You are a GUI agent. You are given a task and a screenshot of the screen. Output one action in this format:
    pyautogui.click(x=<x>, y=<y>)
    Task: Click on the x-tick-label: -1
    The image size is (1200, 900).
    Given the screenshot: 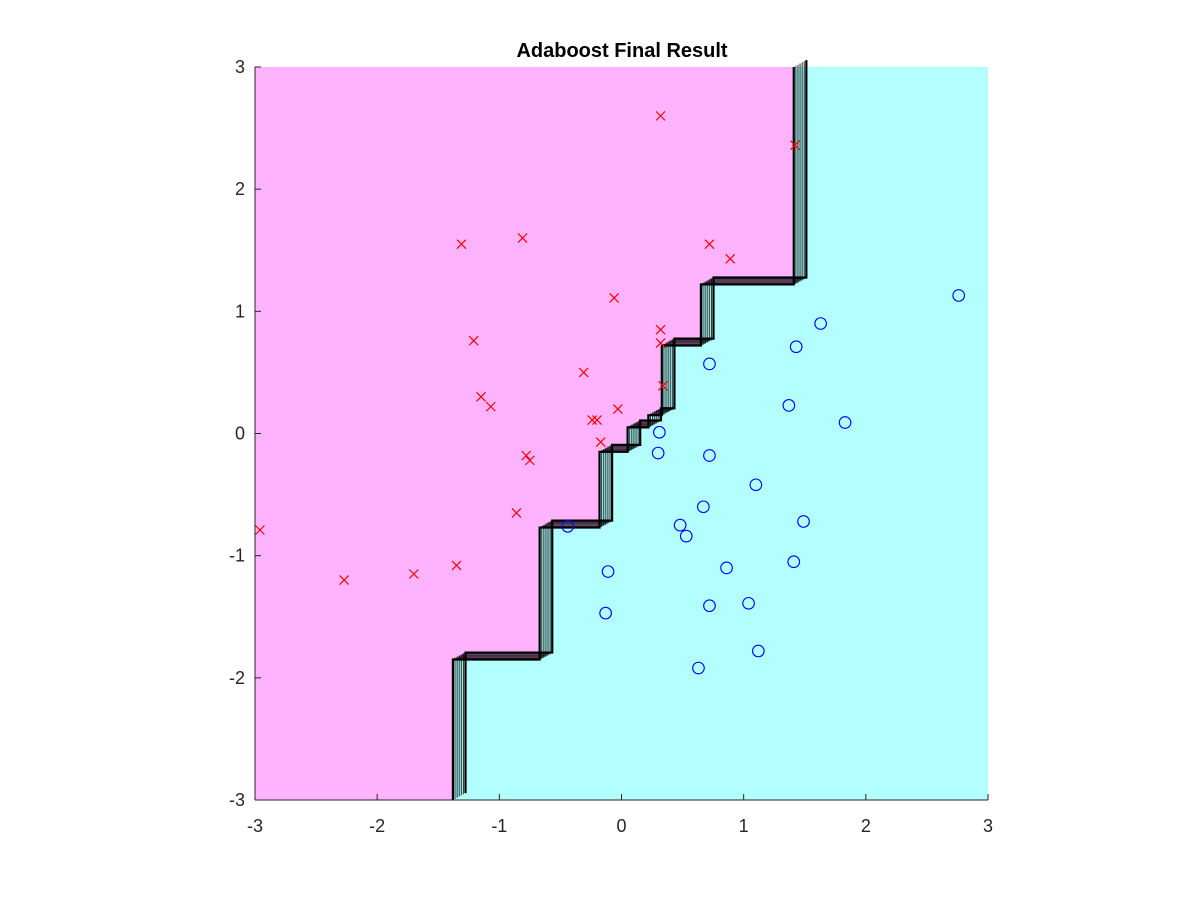 What is the action you would take?
    pyautogui.click(x=499, y=826)
    